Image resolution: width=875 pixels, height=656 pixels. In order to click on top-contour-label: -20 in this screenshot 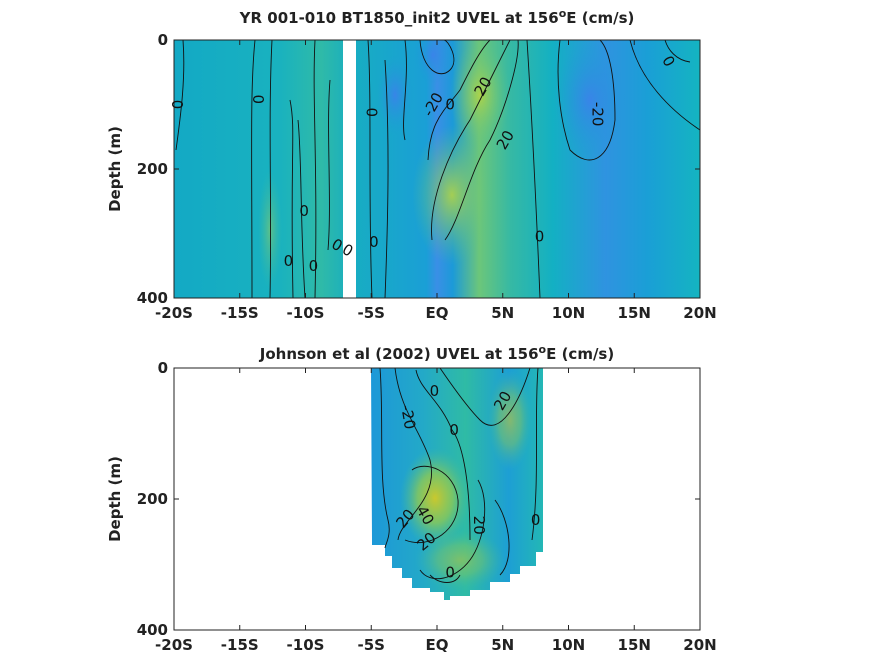, I will do `click(597, 114)`.